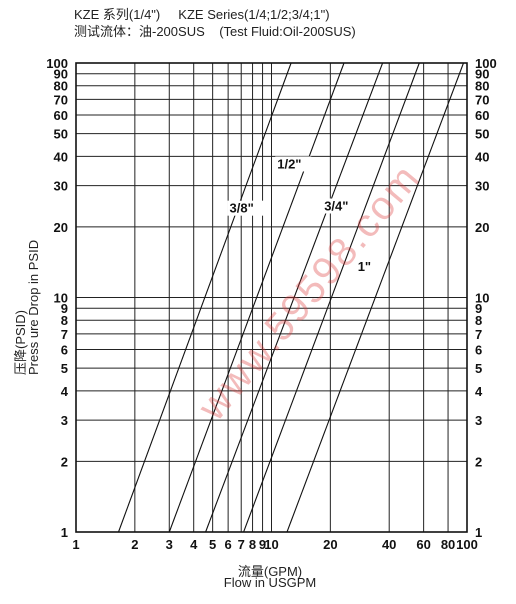 The image size is (516, 604). I want to click on y-tick-label-right-50: 50, so click(482, 134).